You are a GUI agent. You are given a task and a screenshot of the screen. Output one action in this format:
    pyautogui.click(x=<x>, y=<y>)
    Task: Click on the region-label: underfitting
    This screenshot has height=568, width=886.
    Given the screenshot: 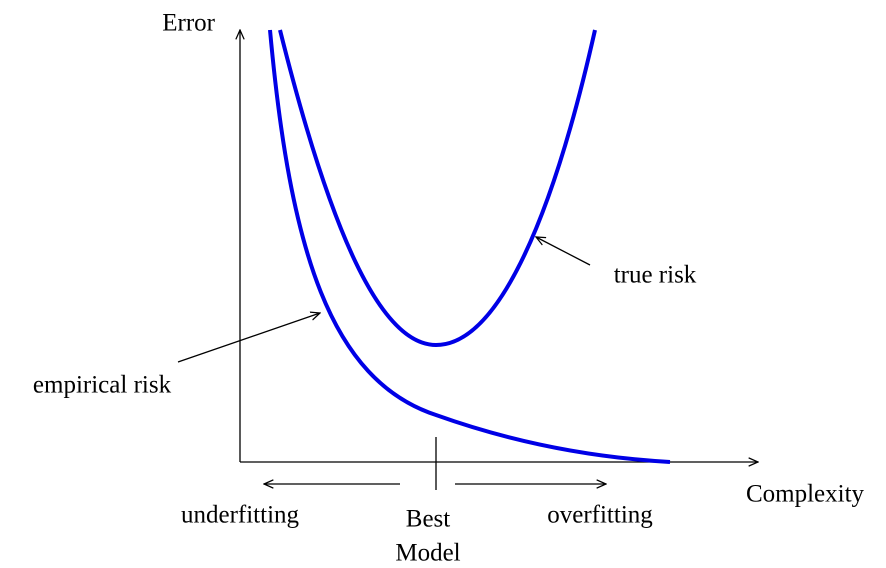 What is the action you would take?
    pyautogui.click(x=240, y=515)
    